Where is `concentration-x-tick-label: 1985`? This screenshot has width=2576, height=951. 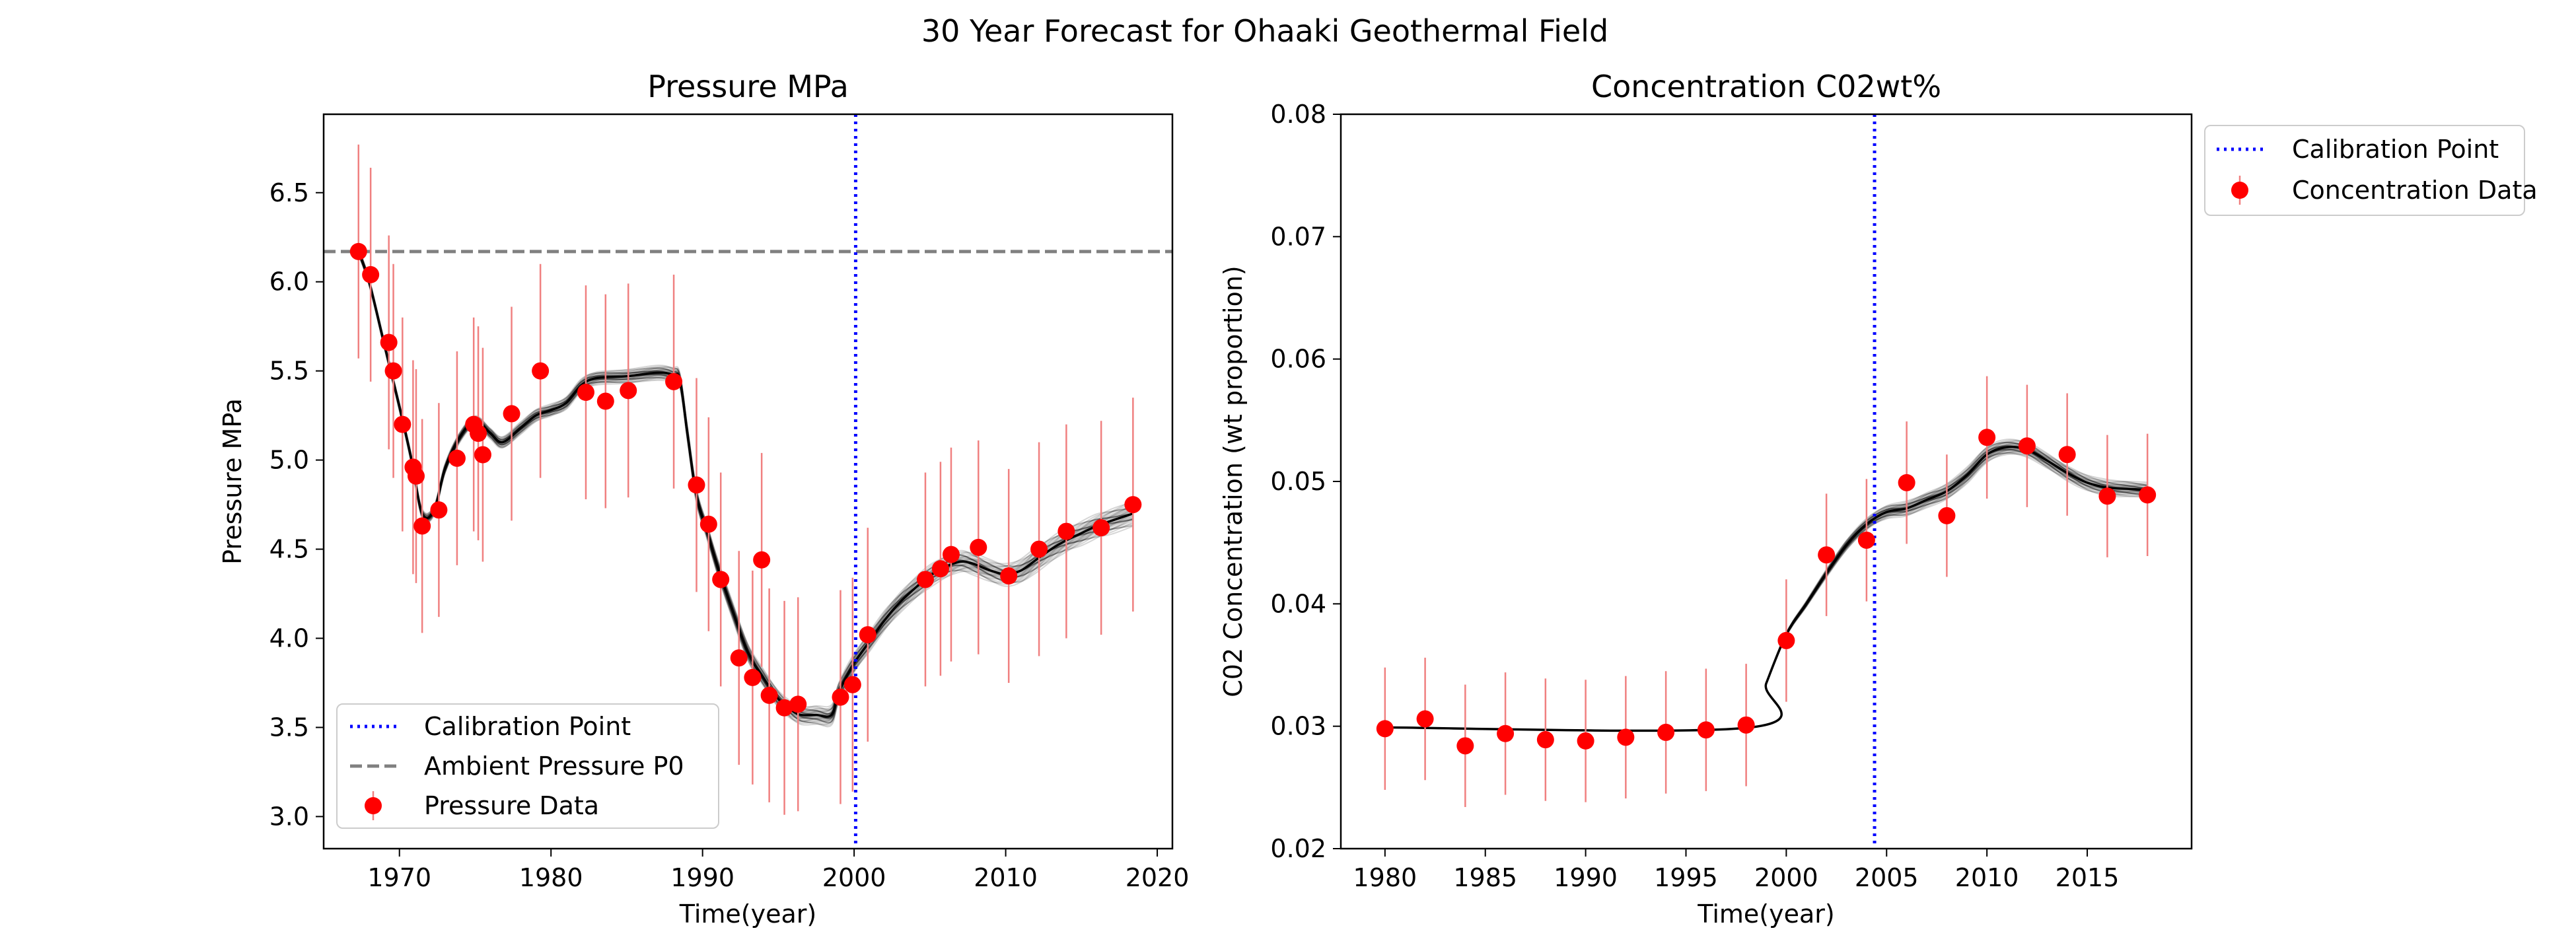 concentration-x-tick-label: 1985 is located at coordinates (1485, 877).